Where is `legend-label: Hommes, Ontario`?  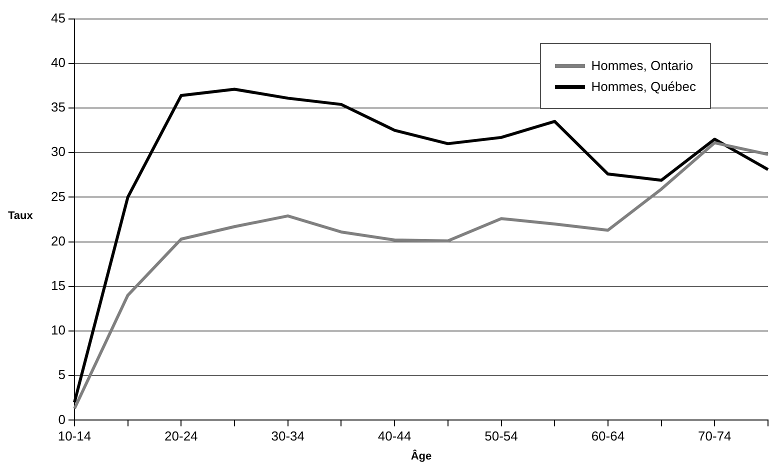 legend-label: Hommes, Ontario is located at coordinates (642, 65).